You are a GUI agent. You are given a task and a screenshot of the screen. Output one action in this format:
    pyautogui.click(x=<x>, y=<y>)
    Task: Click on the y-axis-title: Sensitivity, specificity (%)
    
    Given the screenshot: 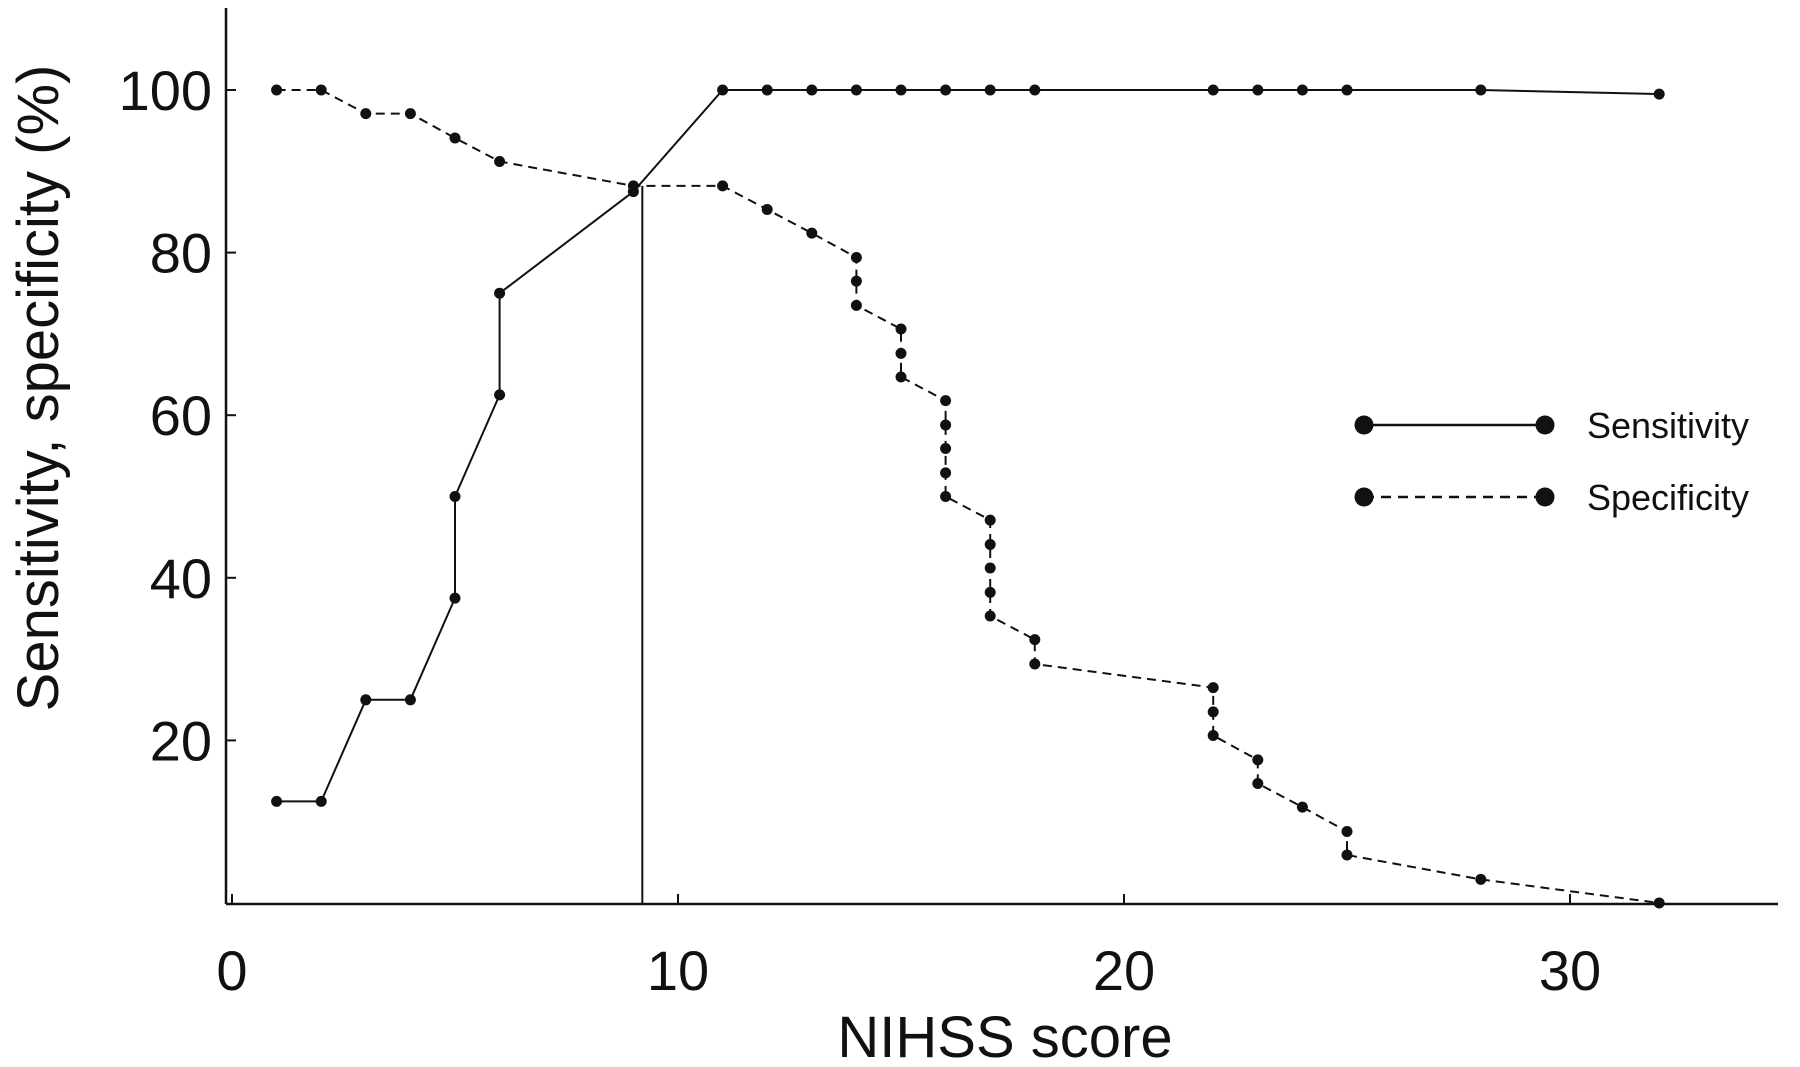 What is the action you would take?
    pyautogui.click(x=38, y=388)
    